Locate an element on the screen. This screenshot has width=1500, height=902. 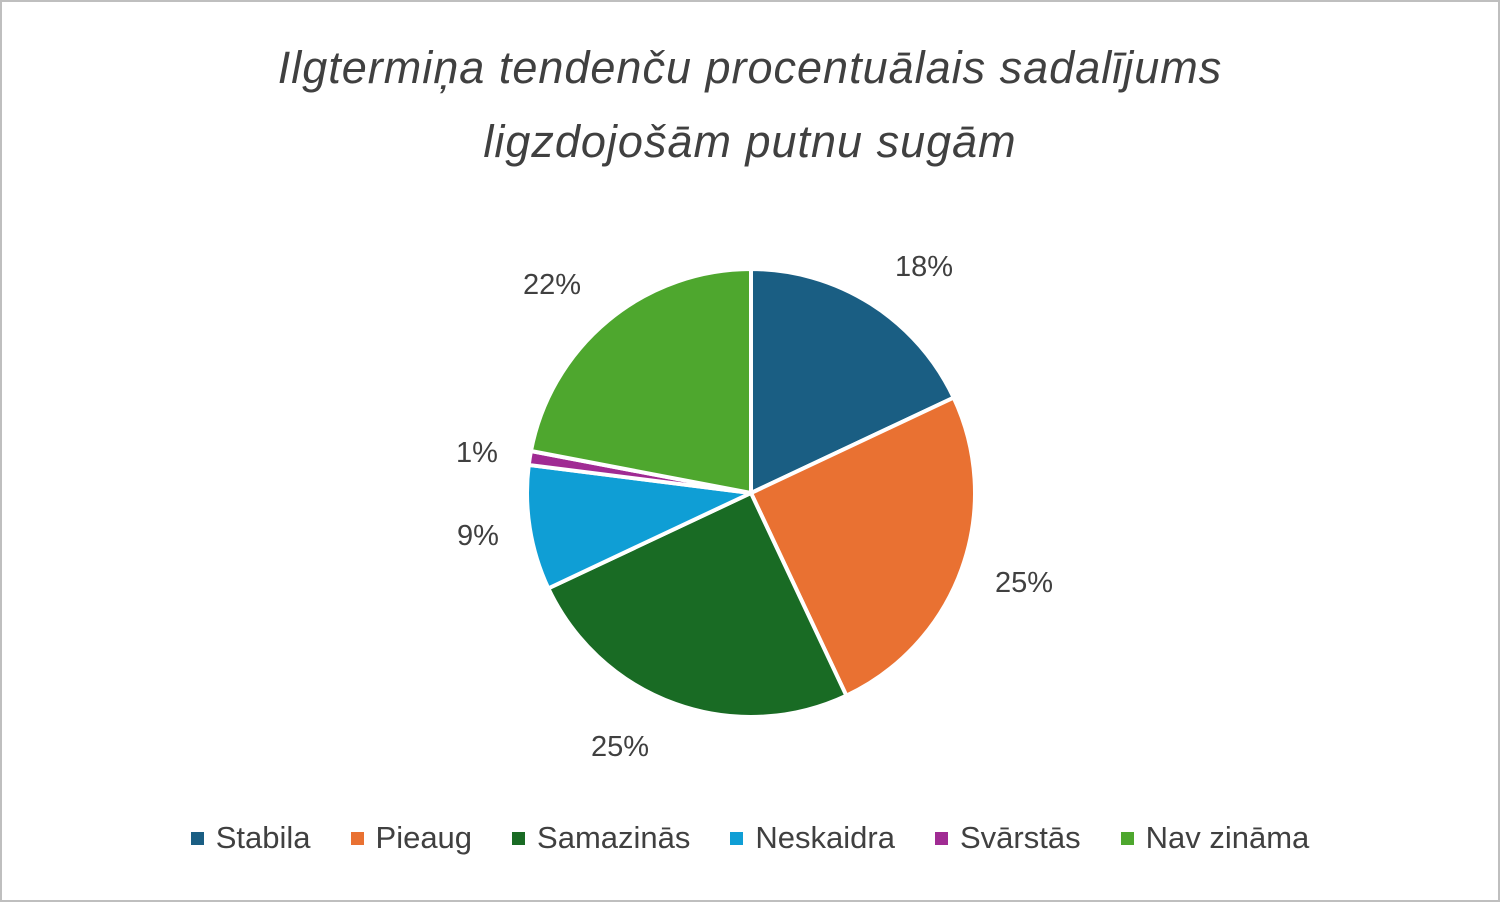
legend-label: Nav zināma is located at coordinates (1227, 837).